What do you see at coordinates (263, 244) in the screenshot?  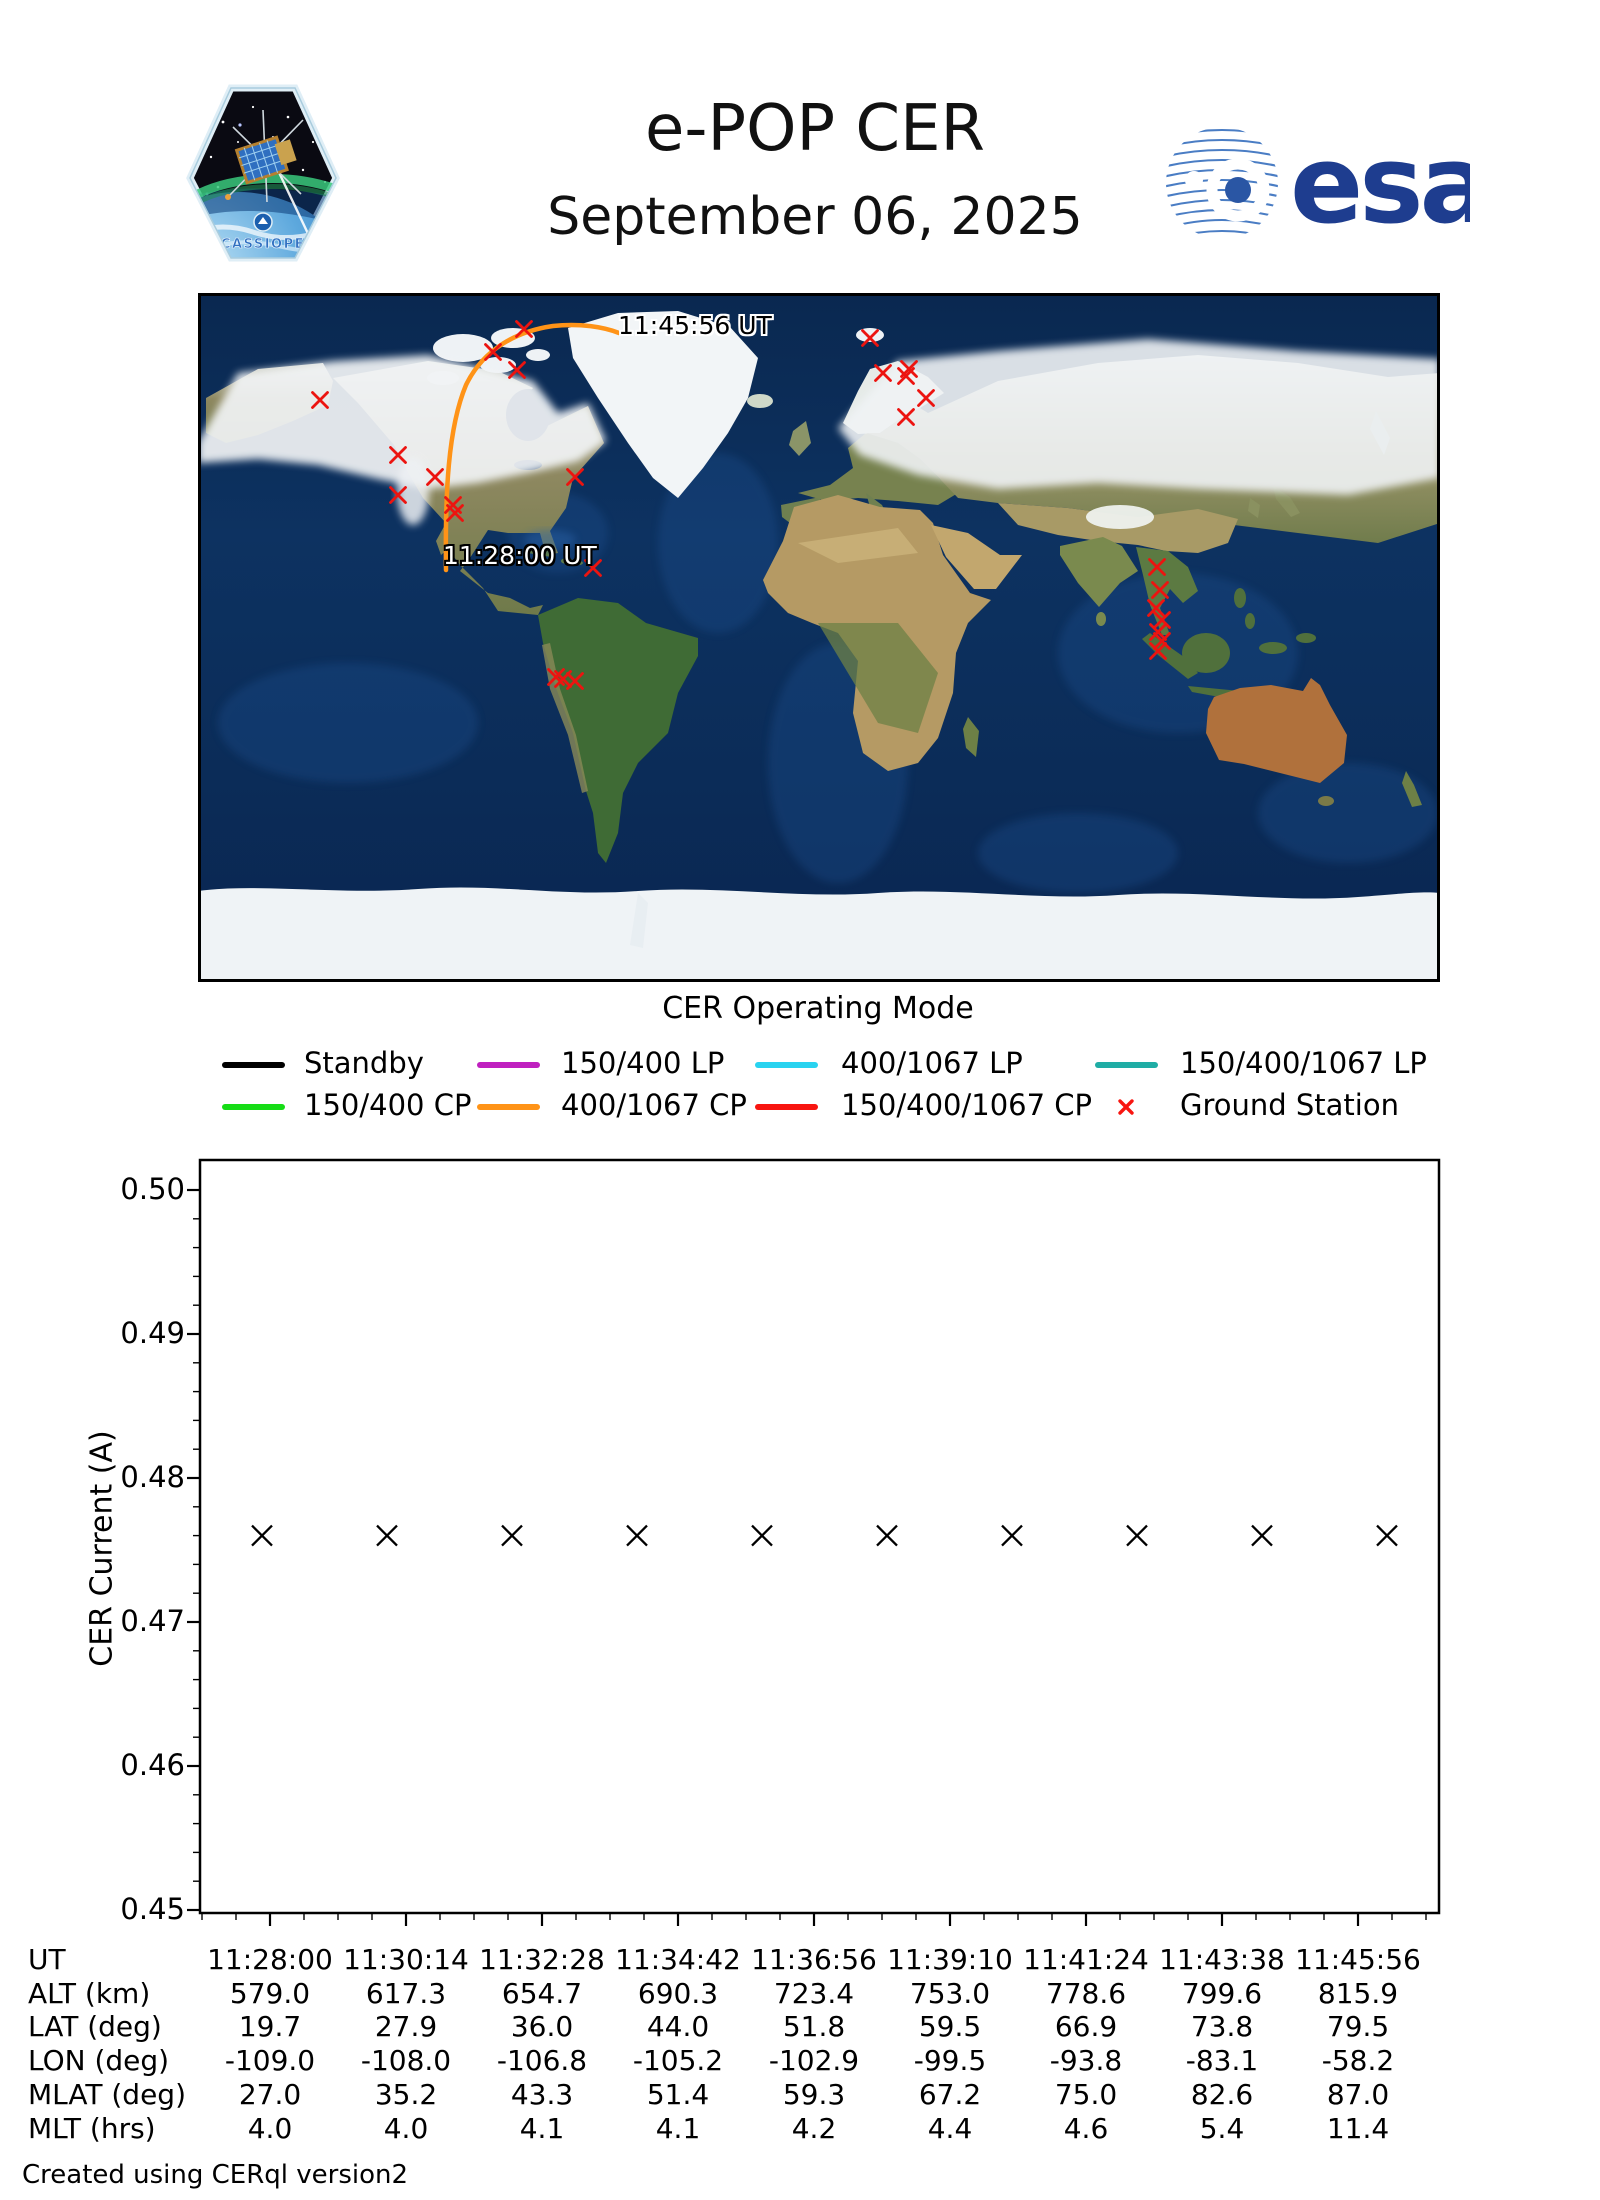 I see `patch-text: CASSIOPE` at bounding box center [263, 244].